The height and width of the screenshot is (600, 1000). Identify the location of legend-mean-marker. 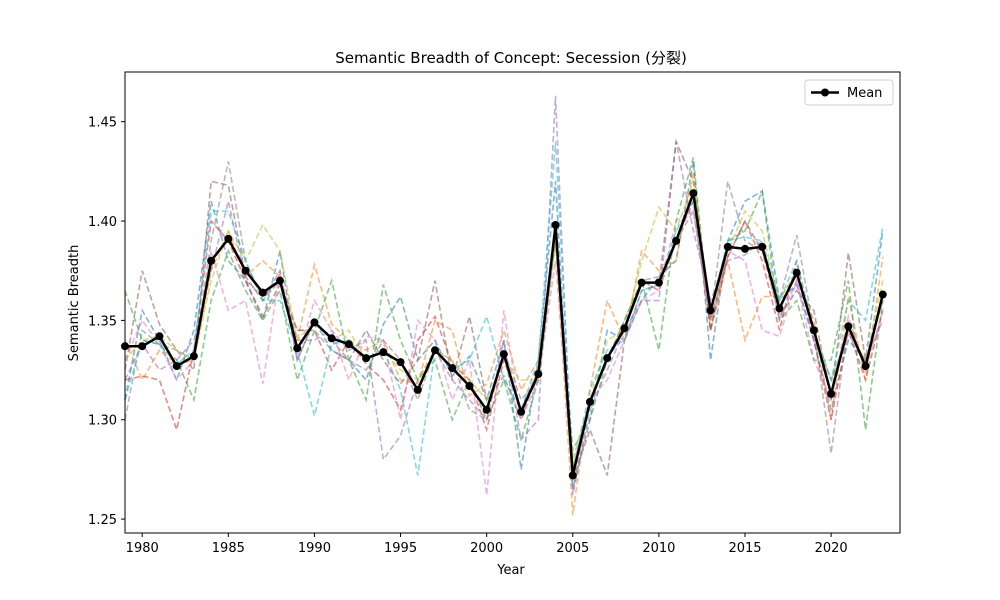
(825, 92).